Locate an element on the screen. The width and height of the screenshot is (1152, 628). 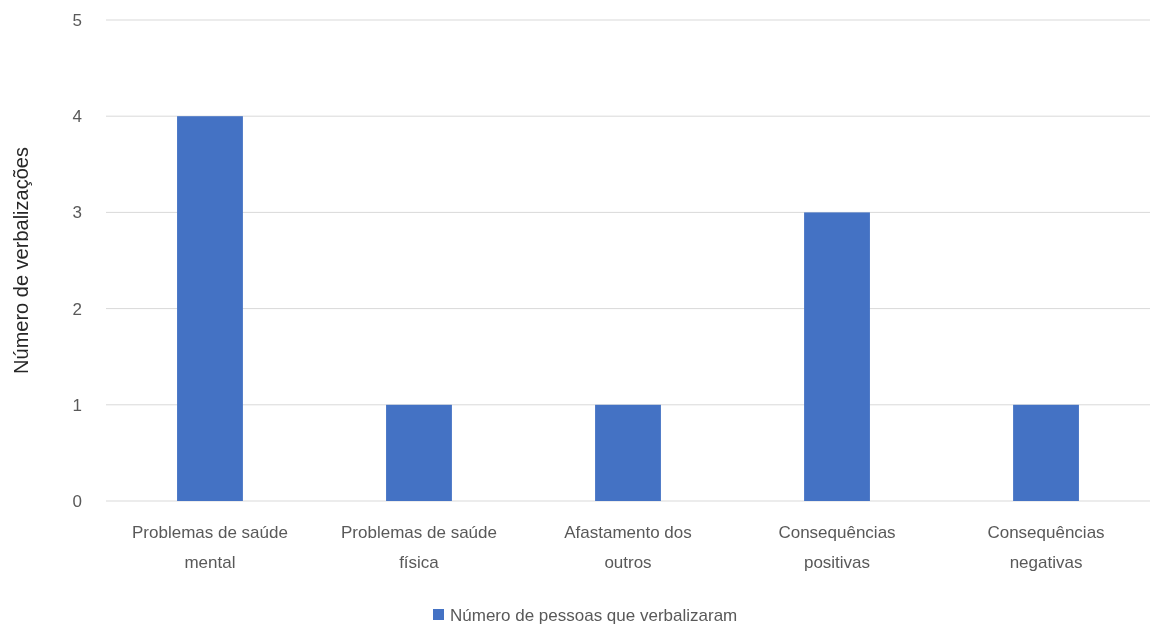
y-axis-title: Número de verbalizações is located at coordinates (21, 260).